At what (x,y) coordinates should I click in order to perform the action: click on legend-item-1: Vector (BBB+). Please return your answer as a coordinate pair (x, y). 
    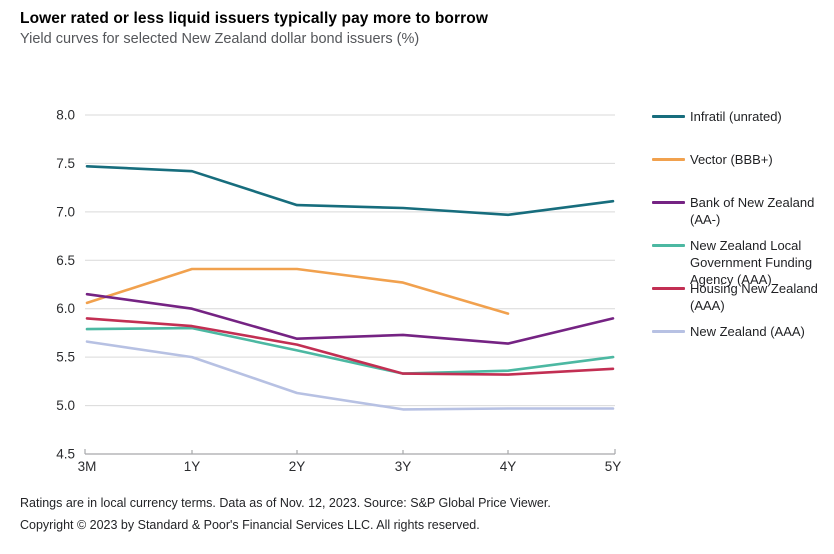
    Looking at the image, I should click on (742, 159).